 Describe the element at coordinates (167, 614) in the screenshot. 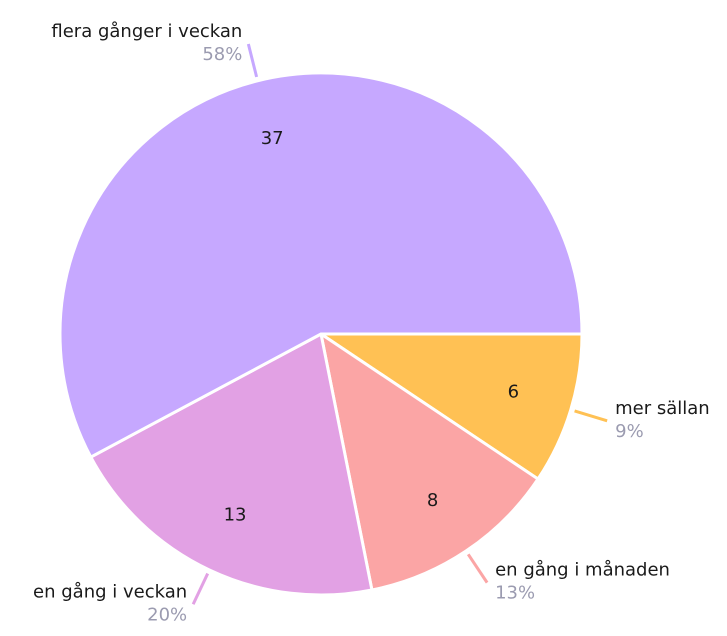

I see `percent-label: 20%` at that location.